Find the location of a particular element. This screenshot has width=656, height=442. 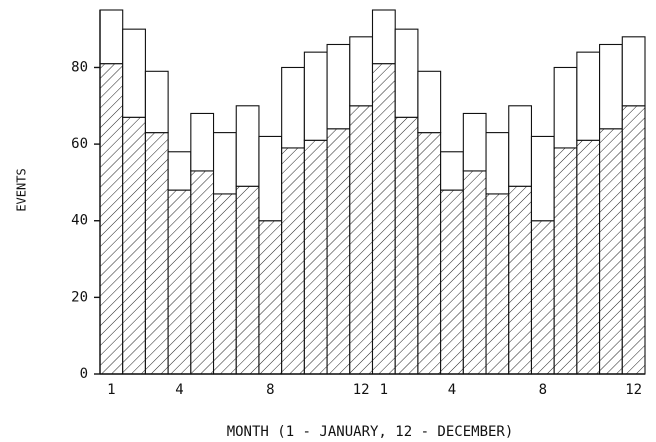

x-axis-label: MONTH (1 - JANUARY, 12 - DECEMBER) is located at coordinates (370, 432).